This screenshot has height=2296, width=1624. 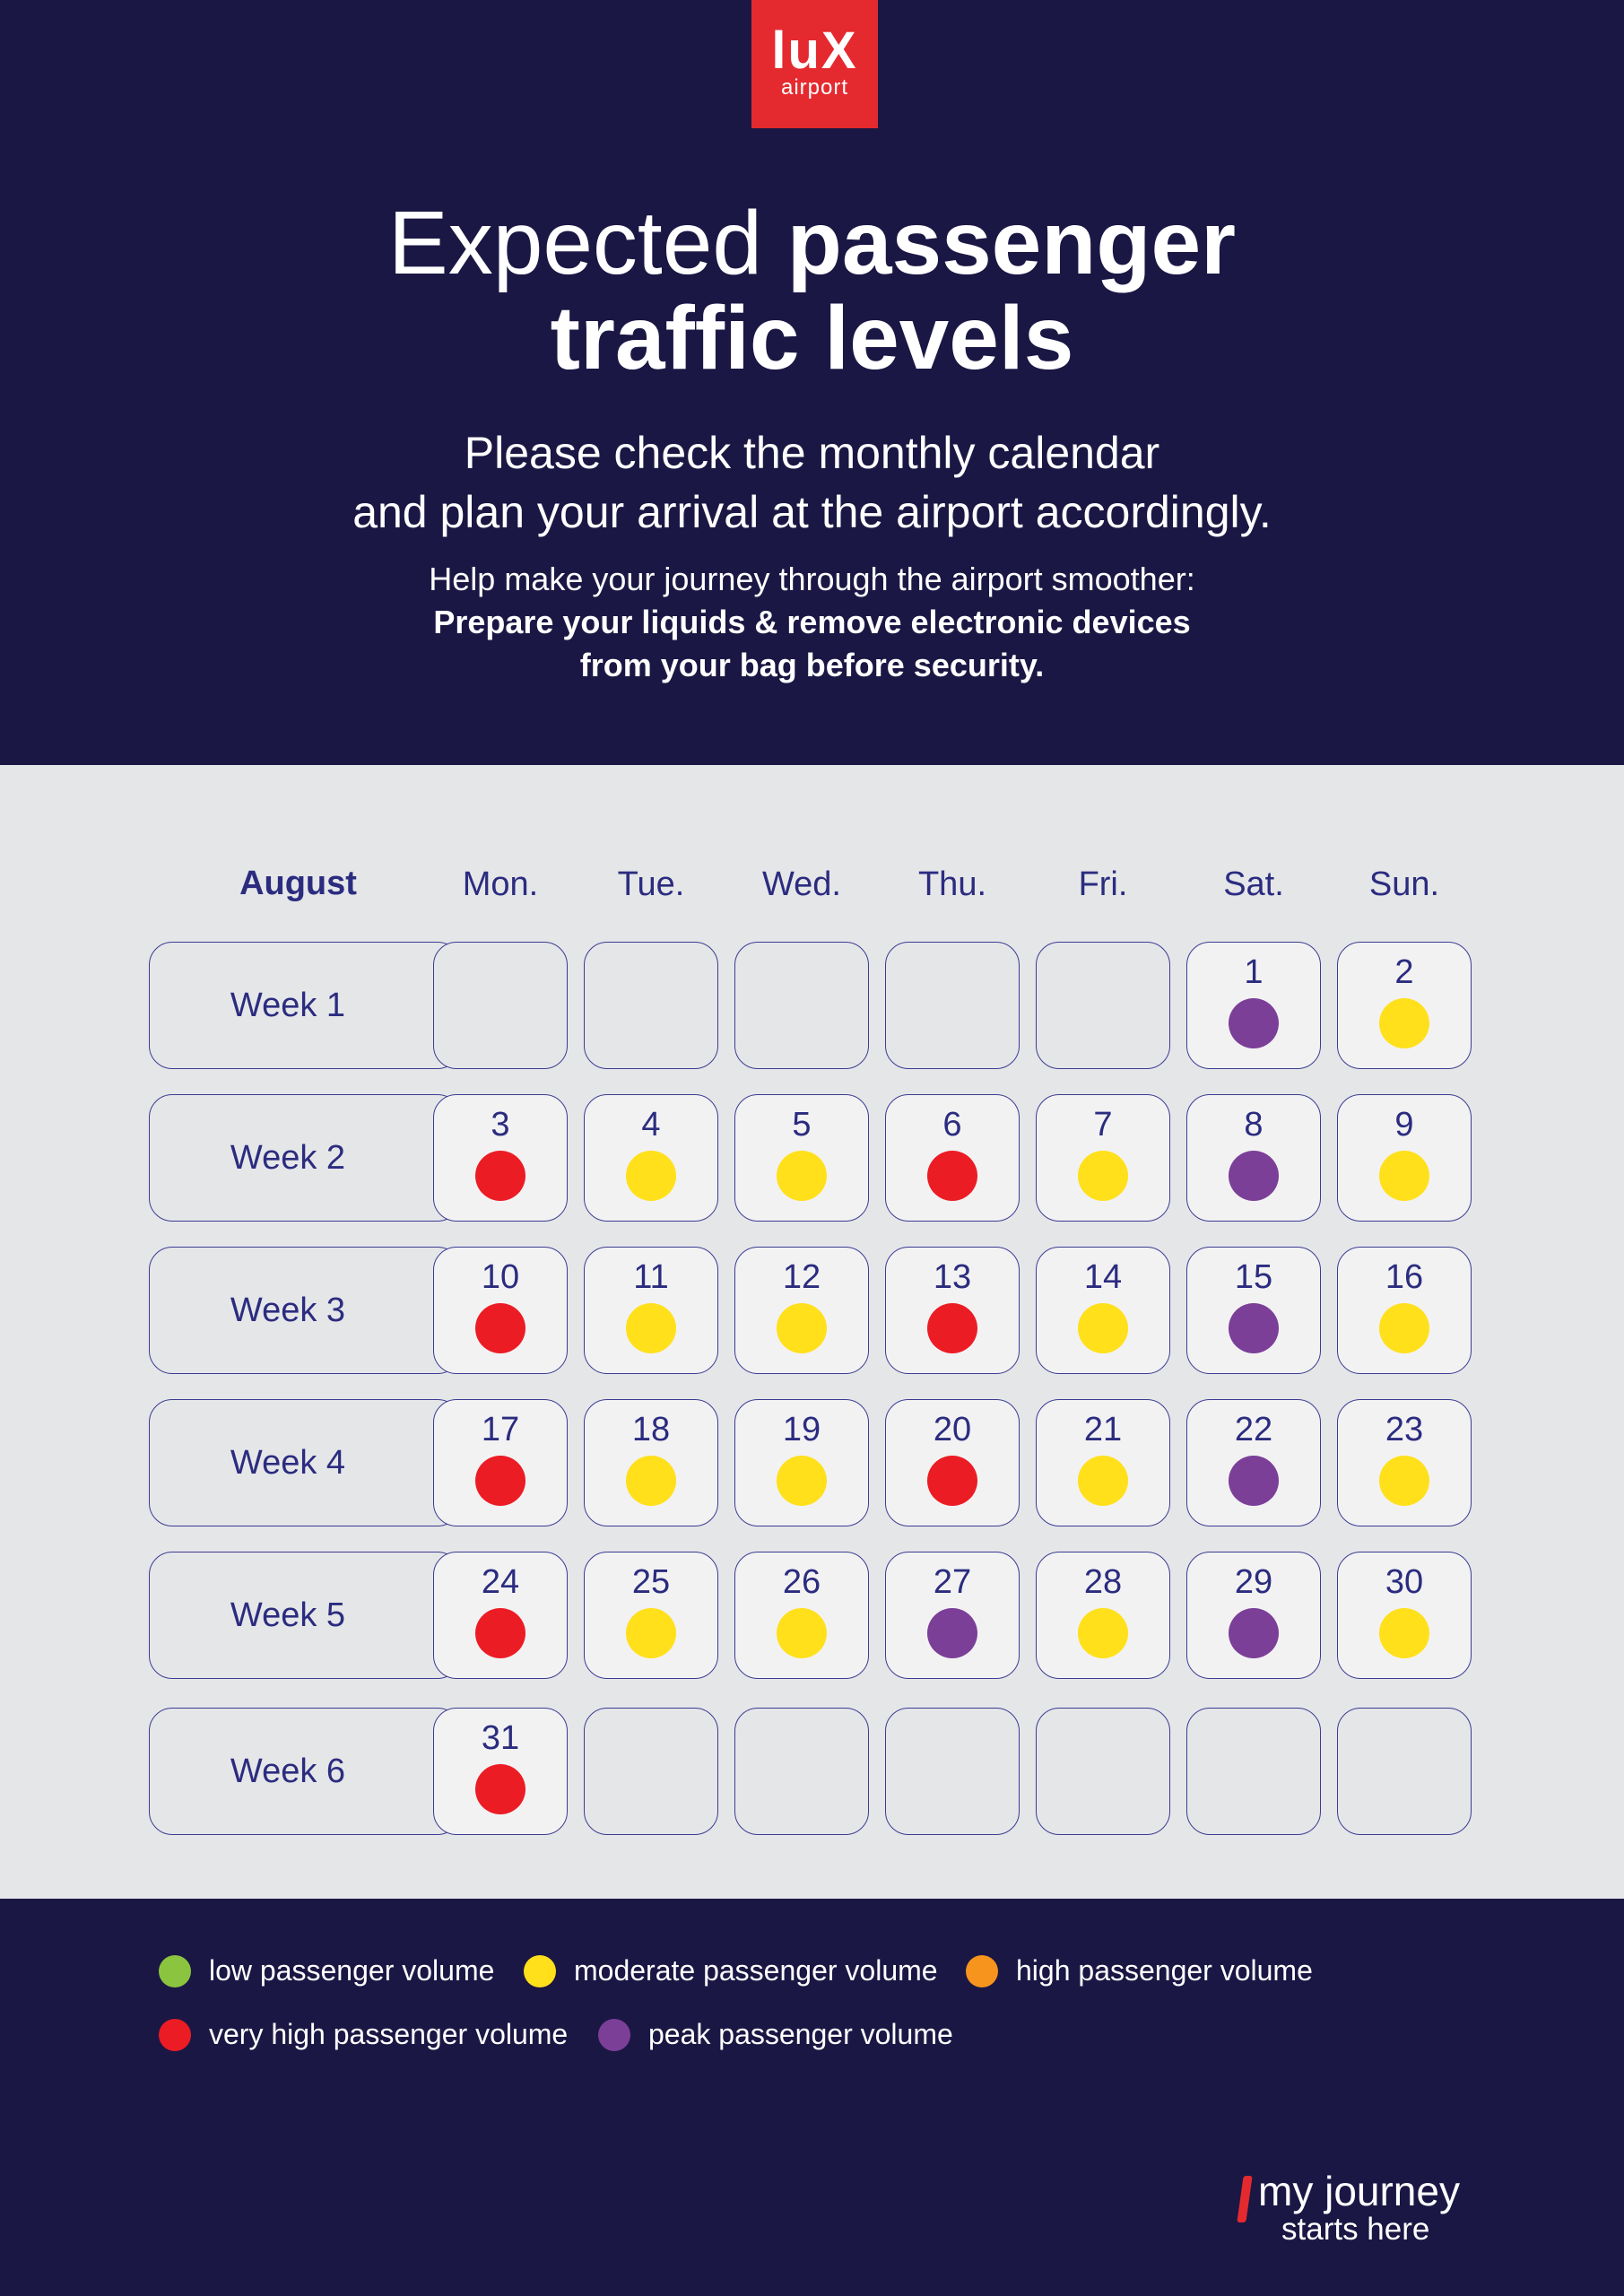 I want to click on day-header: Fri., so click(x=1103, y=884).